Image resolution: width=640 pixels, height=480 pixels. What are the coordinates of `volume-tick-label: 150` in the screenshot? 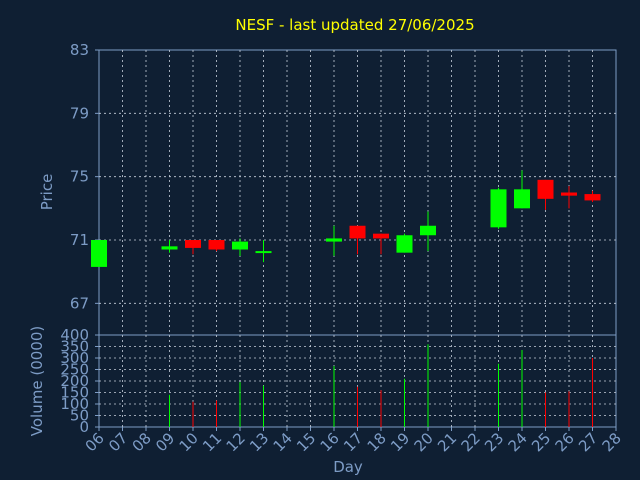 It's located at (74, 393).